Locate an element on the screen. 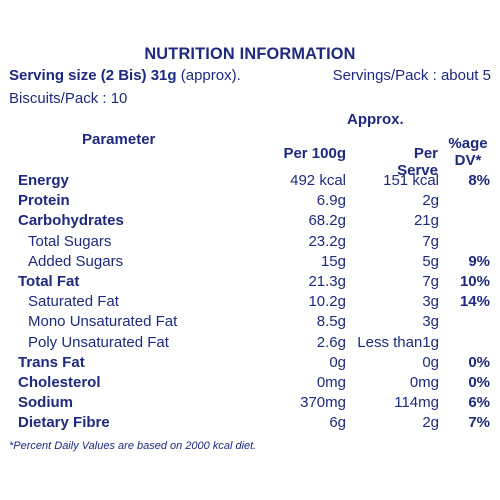 This screenshot has height=500, width=500. table-row: Poly Unsaturated Fat 2.6g Less than1g is located at coordinates (250, 343).